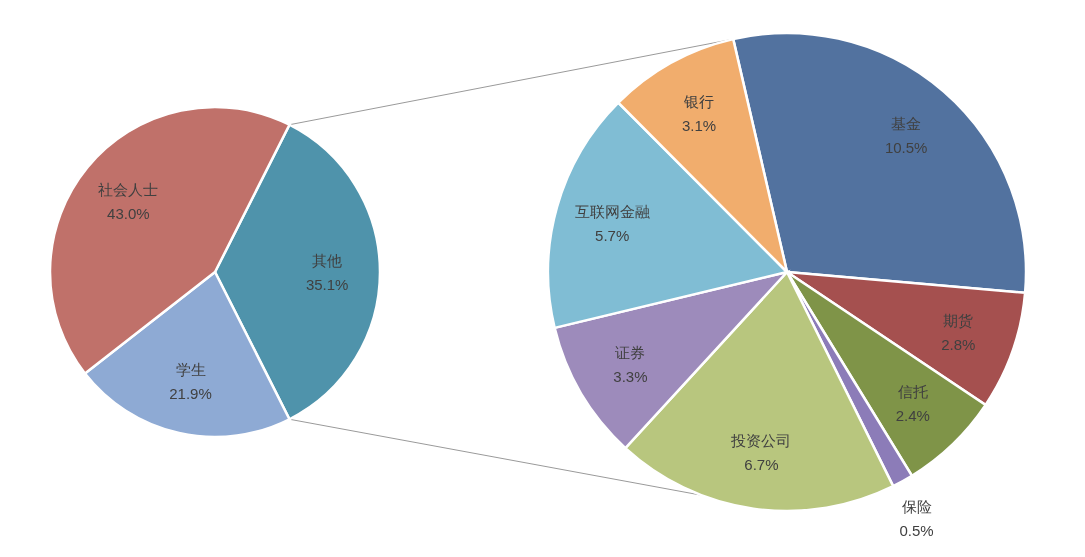  I want to click on data-label: 2.4%, so click(912, 415).